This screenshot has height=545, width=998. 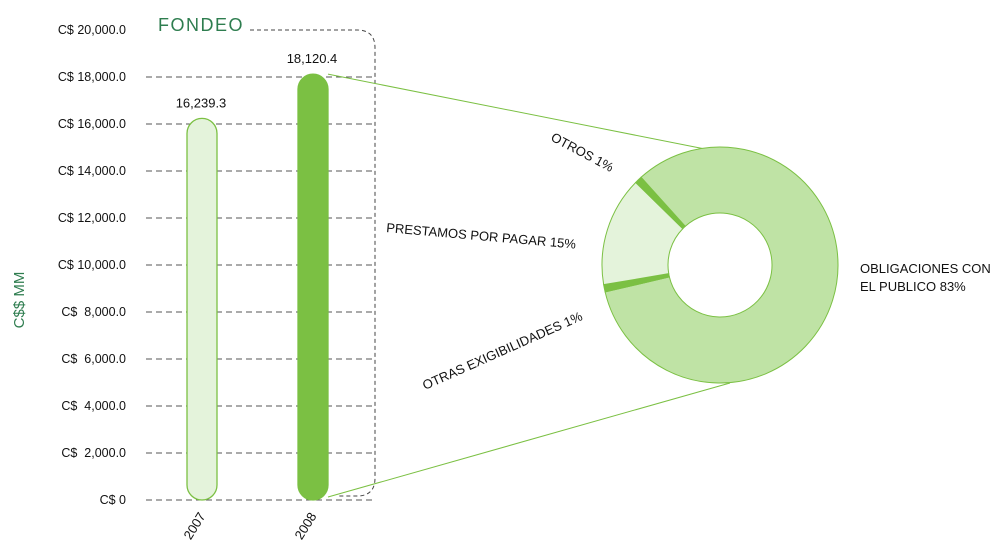 I want to click on connector-line-top, so click(x=516, y=111).